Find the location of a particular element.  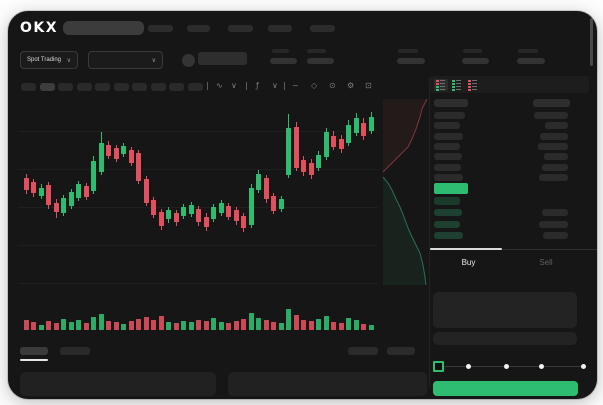

pair-price-placeholder is located at coordinates (222, 58).